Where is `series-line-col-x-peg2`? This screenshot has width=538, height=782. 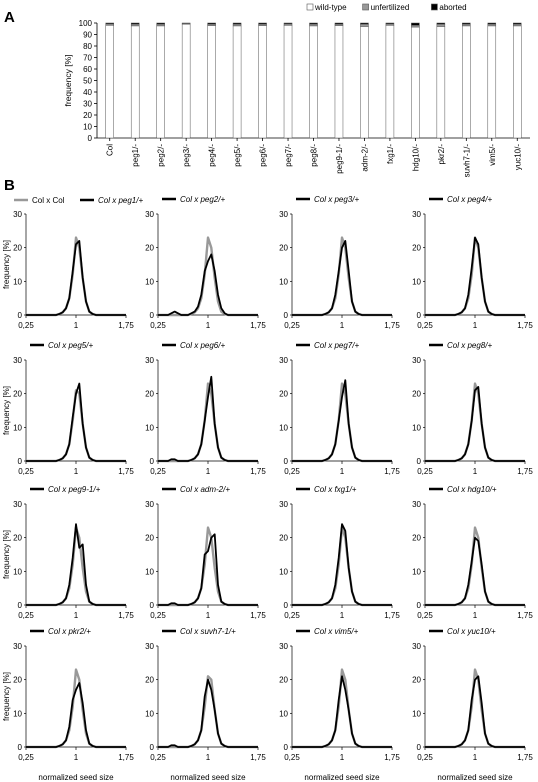 series-line-col-x-peg2 is located at coordinates (208, 284).